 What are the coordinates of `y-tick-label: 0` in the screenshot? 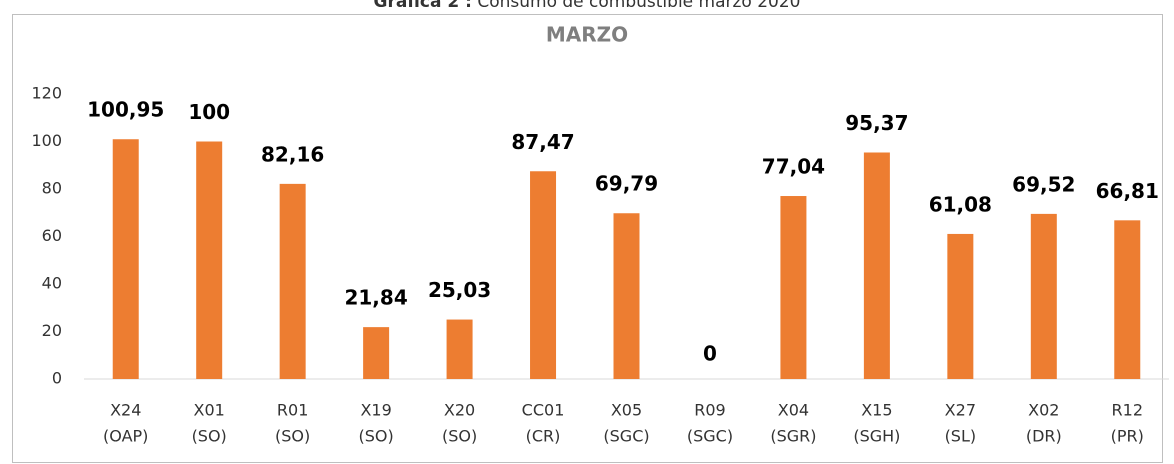 It's located at (57, 378).